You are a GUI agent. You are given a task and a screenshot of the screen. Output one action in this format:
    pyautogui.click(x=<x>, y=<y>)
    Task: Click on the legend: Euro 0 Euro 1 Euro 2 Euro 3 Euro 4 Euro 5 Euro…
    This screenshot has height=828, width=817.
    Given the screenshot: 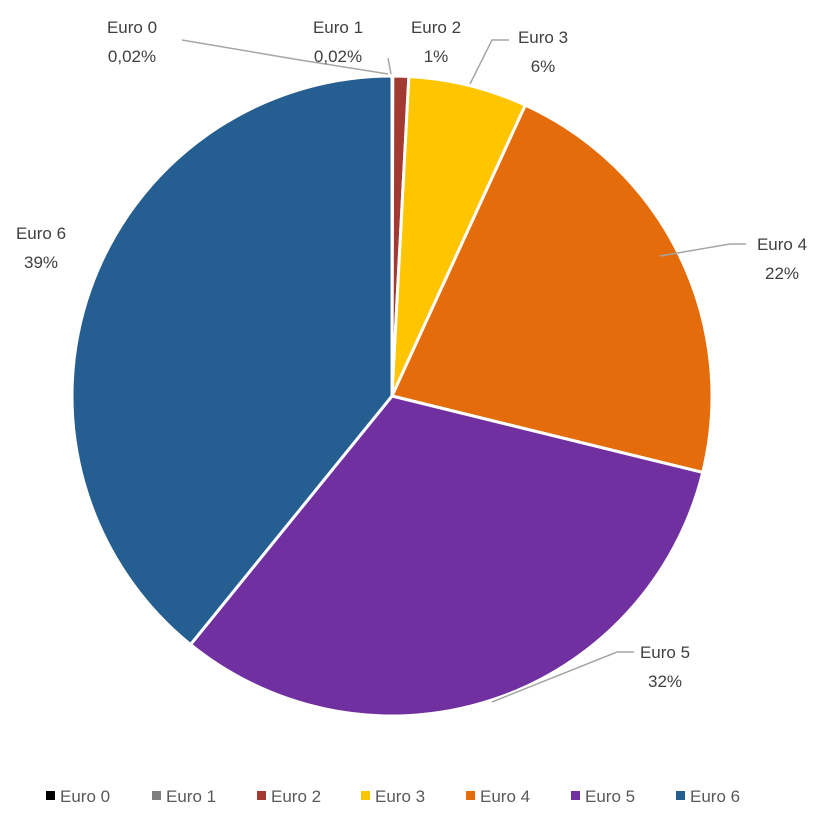 What is the action you would take?
    pyautogui.click(x=393, y=796)
    